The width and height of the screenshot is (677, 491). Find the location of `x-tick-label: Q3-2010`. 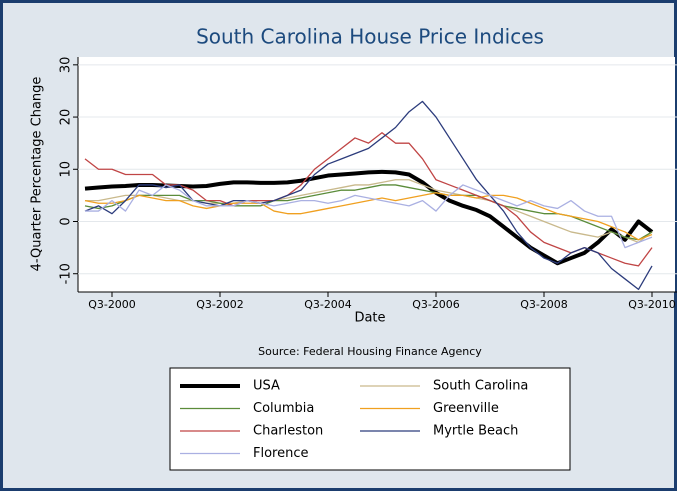

x-tick-label: Q3-2010 is located at coordinates (652, 304).